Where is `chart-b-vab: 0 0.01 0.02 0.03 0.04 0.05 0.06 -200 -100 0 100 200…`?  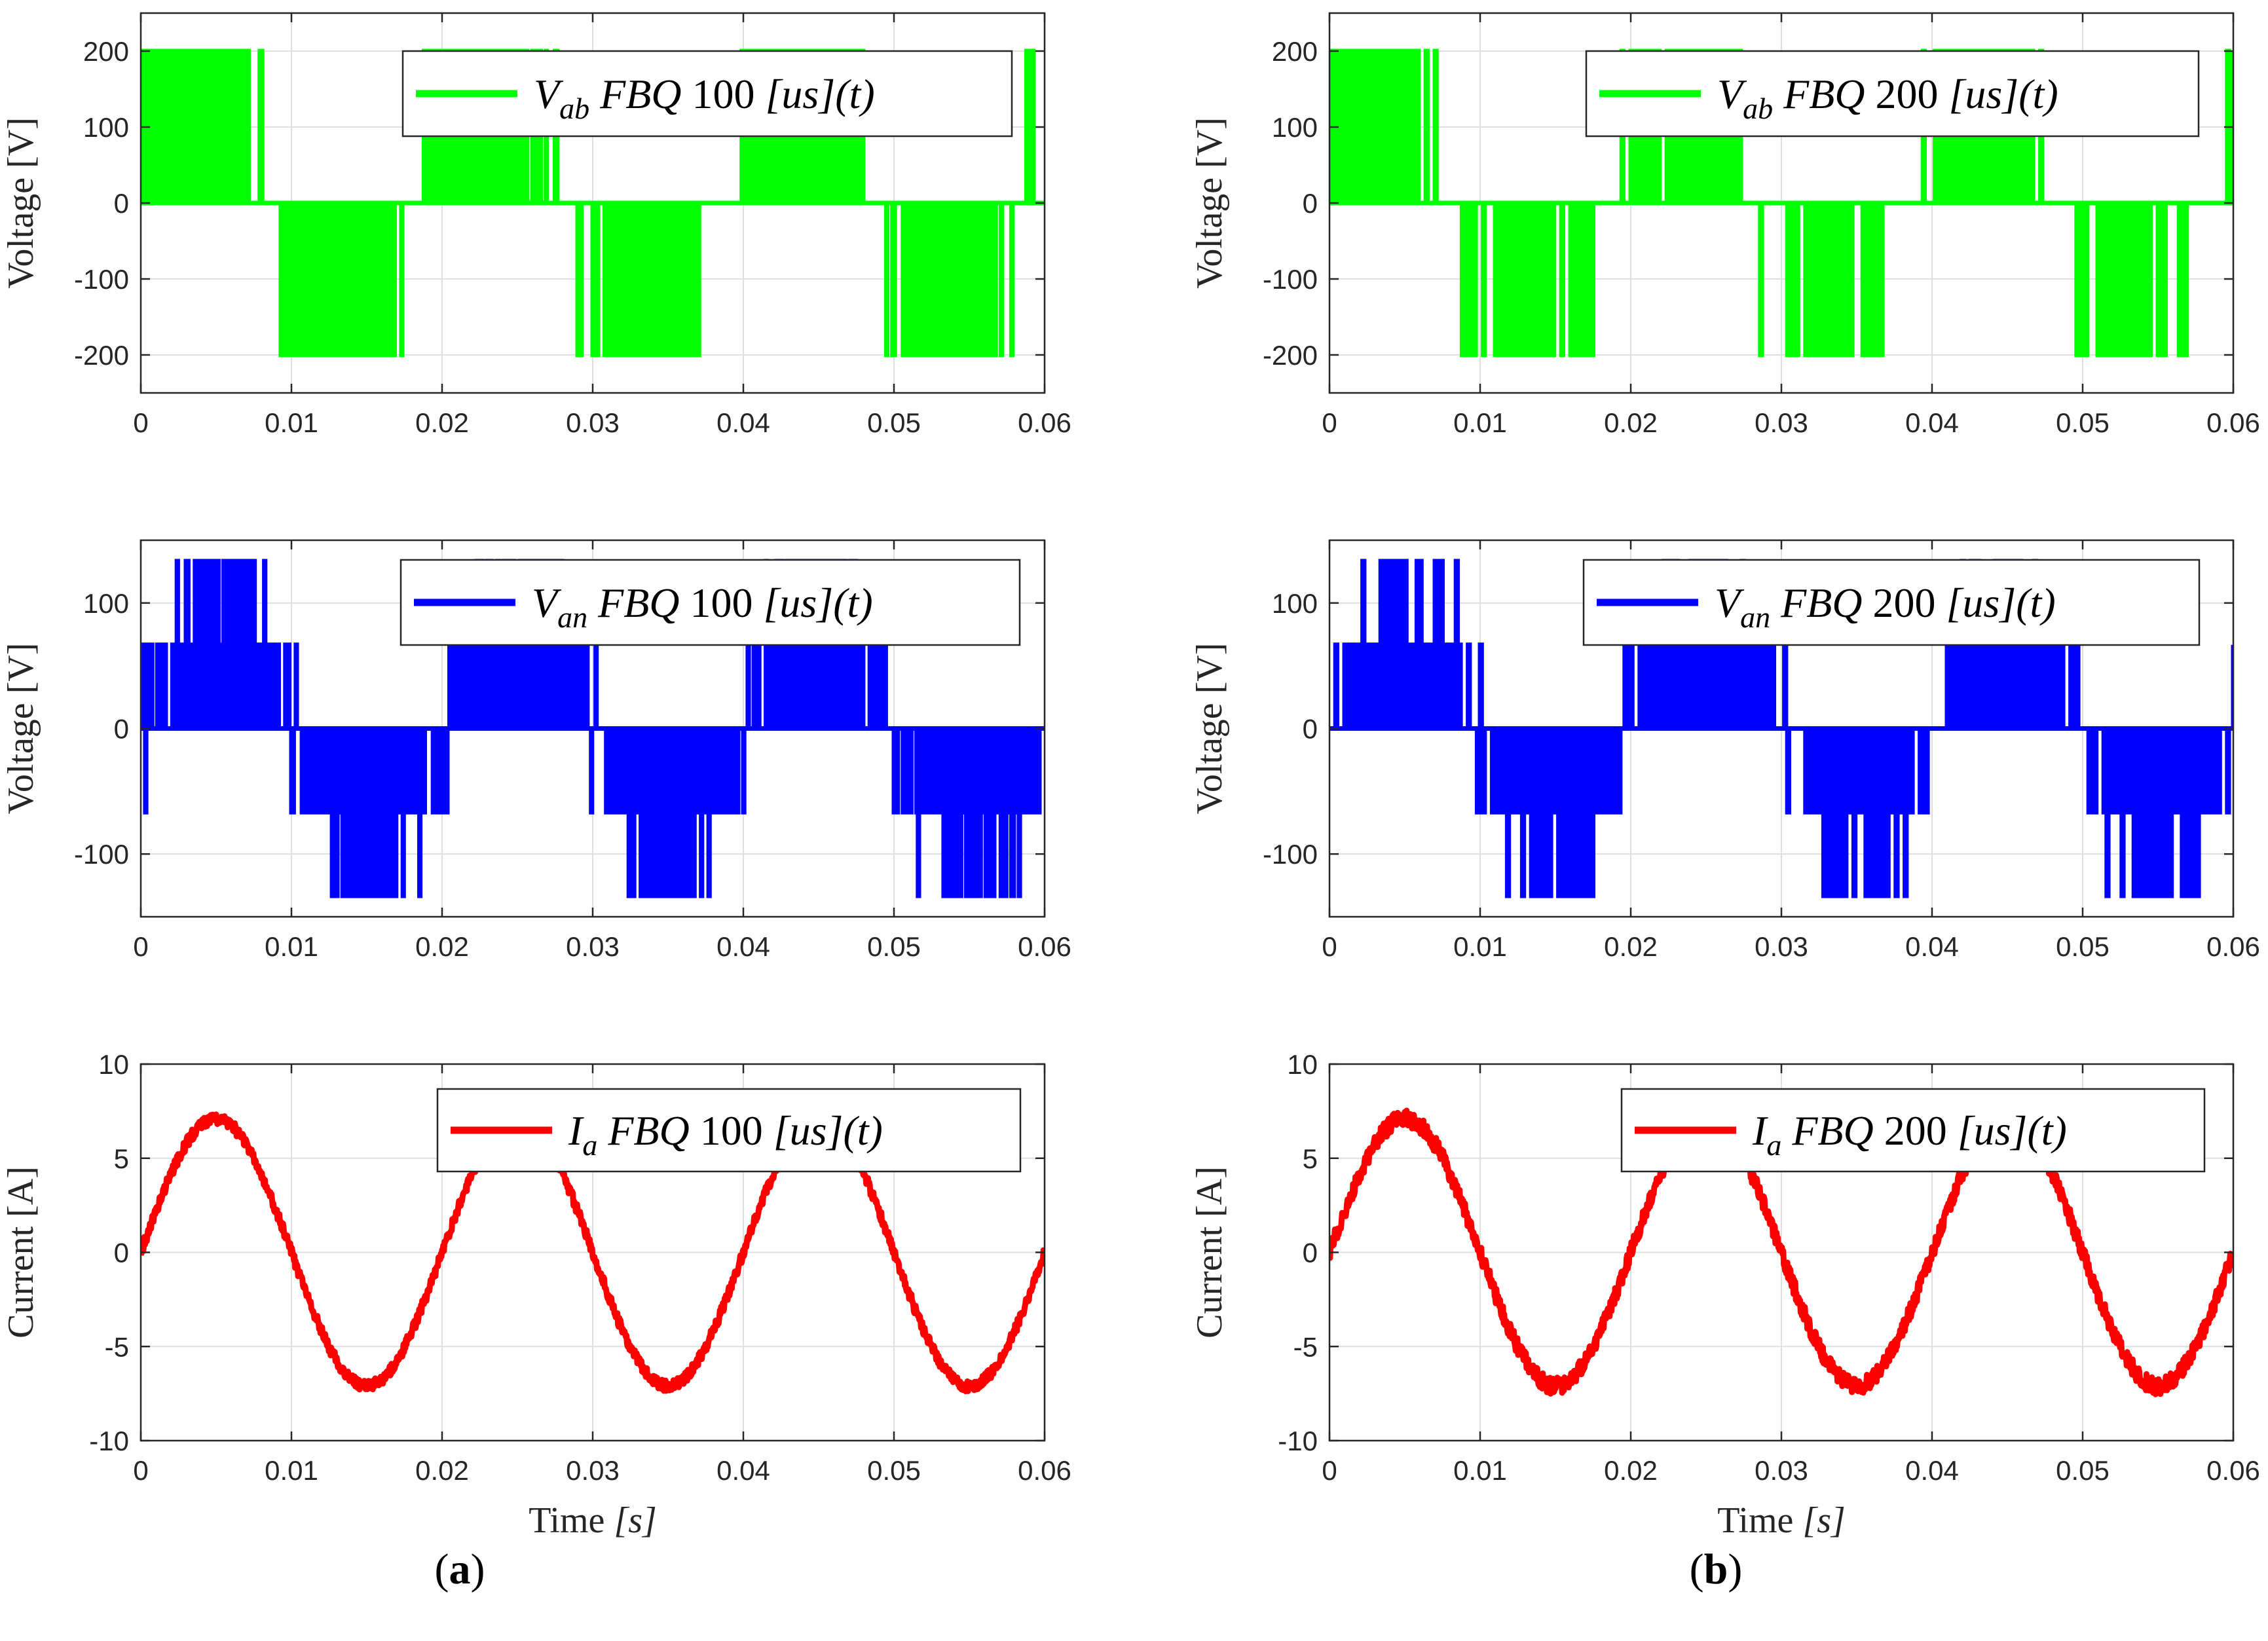 chart-b-vab: 0 0.01 0.02 0.03 0.04 0.05 0.06 -200 -100 0 100 200… is located at coordinates (1724, 225).